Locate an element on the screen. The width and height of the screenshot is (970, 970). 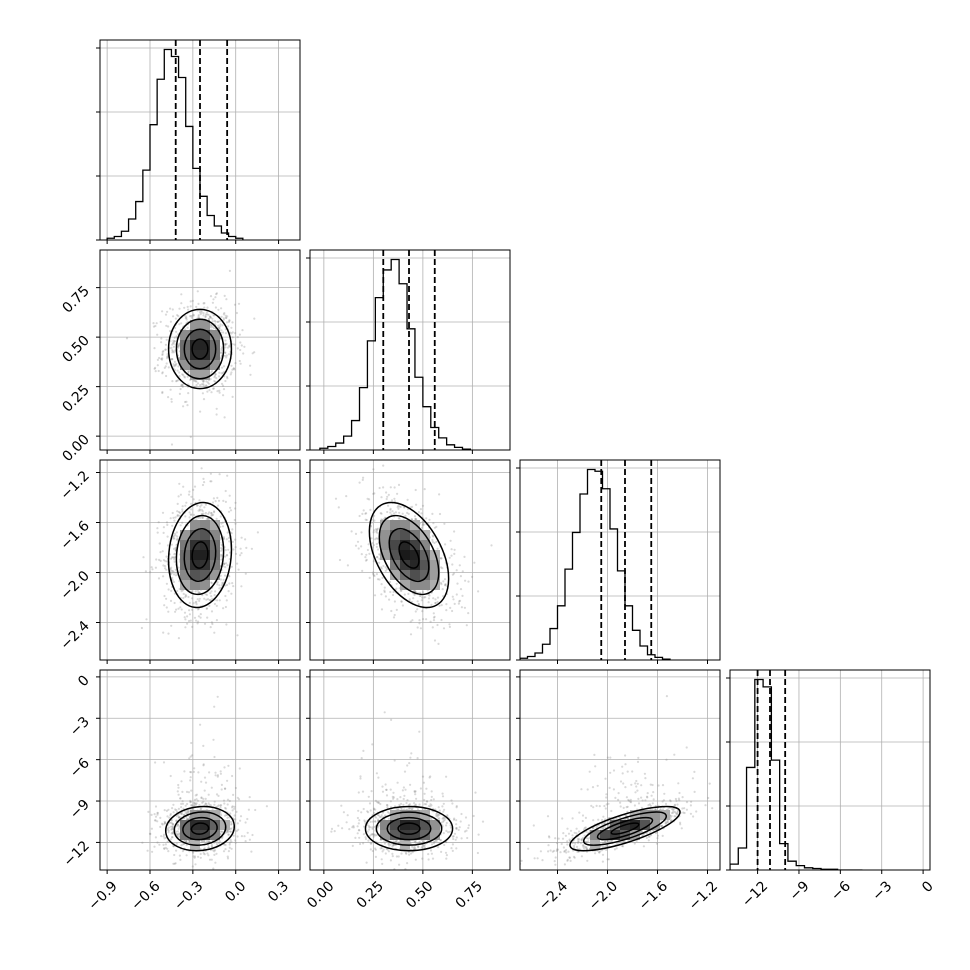
histogram-step is located at coordinates (796, 774).